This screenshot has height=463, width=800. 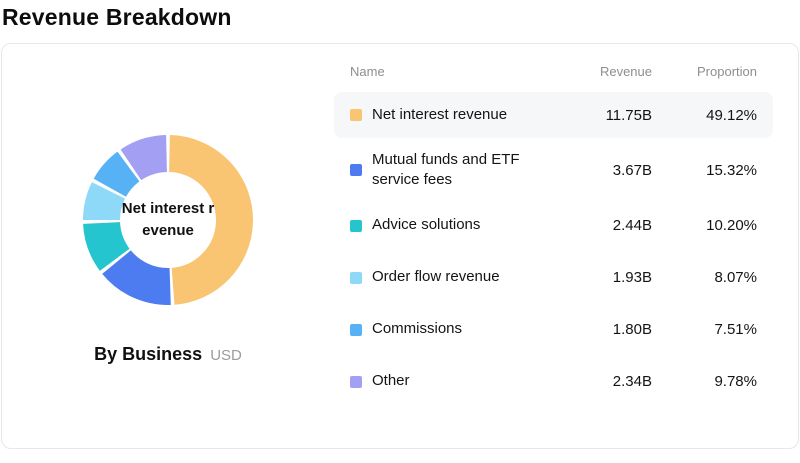 I want to click on series-name-cell: Commissions, so click(x=451, y=329).